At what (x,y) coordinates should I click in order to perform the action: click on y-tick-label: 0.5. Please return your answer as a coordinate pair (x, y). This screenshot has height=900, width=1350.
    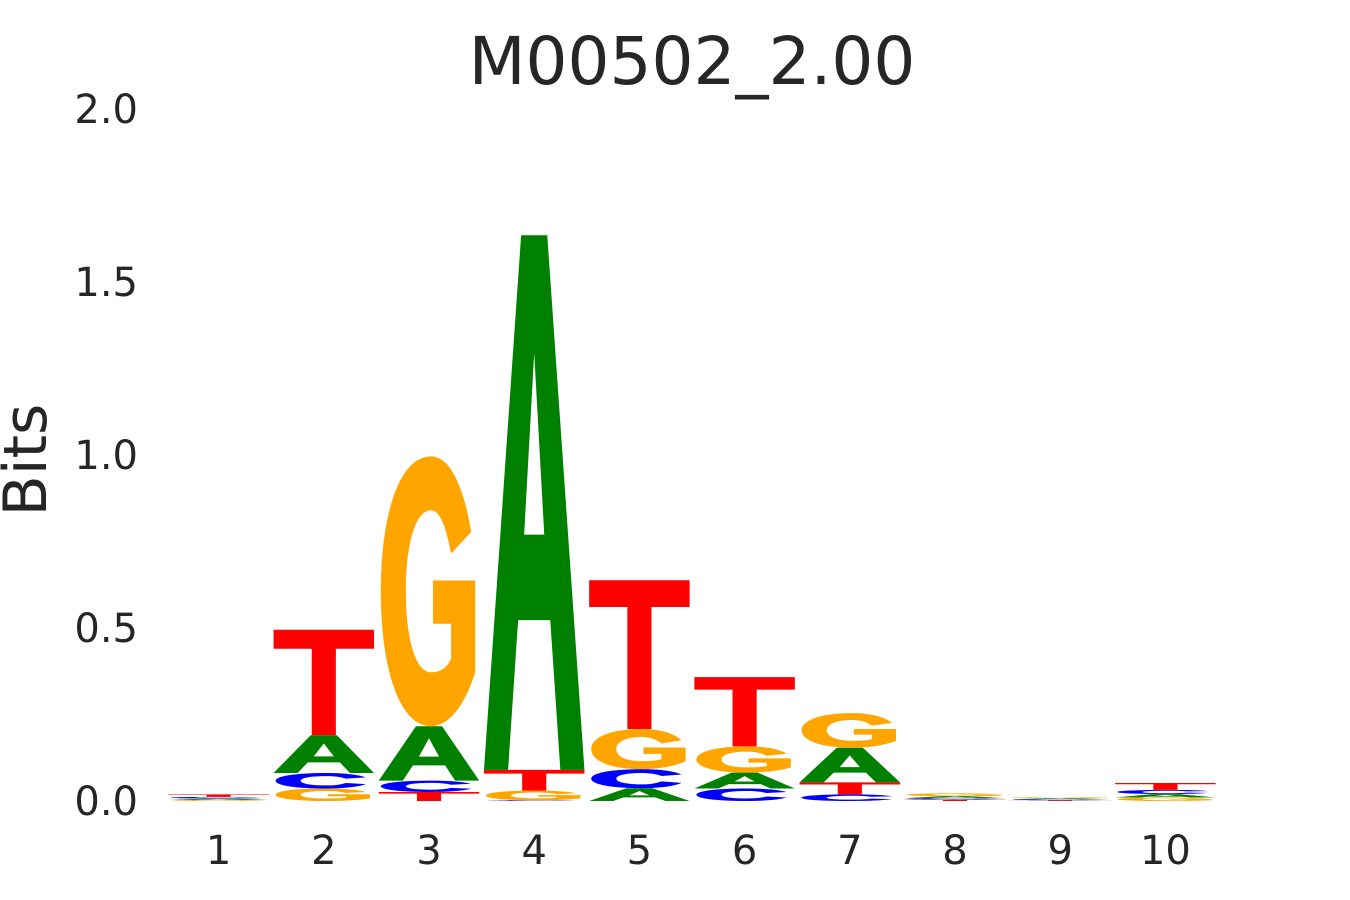
    Looking at the image, I should click on (106, 629).